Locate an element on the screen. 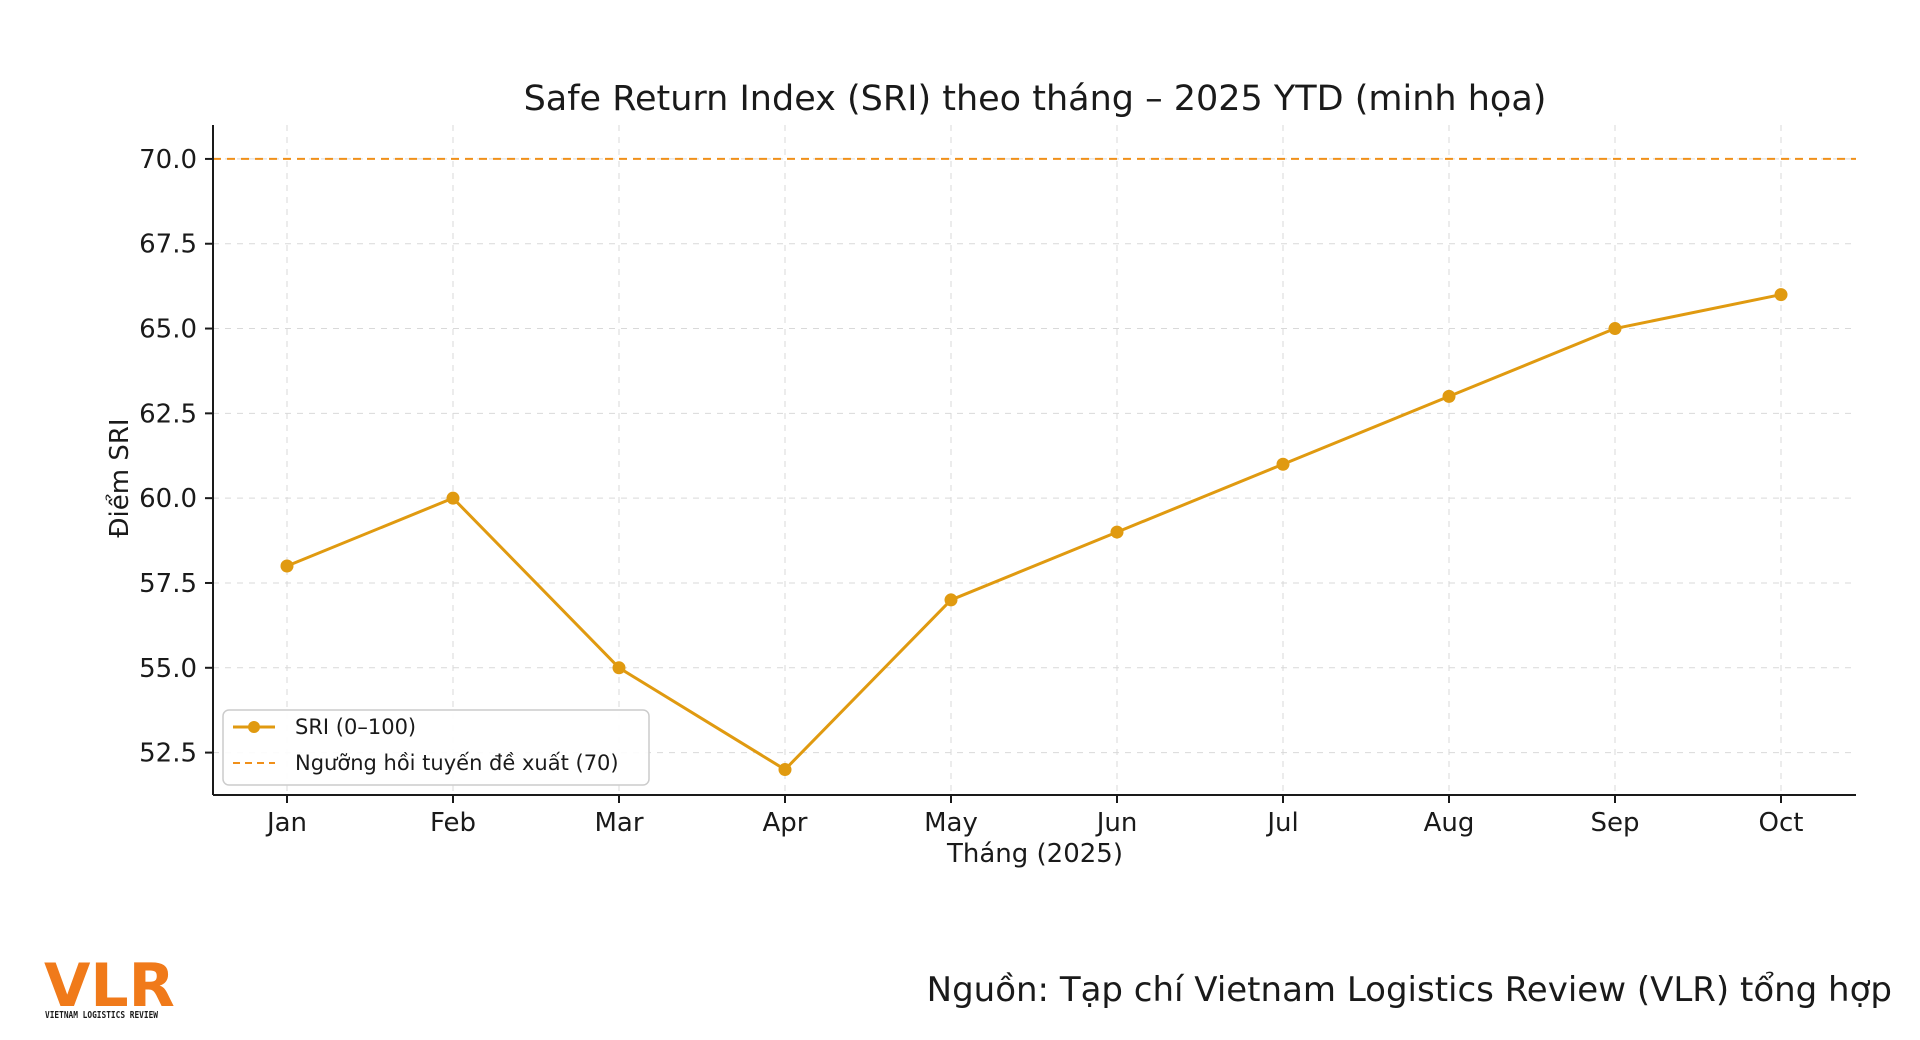 The image size is (1920, 1040). vlr-logo: VLR VIETNAM LOGISTICS REVIEW is located at coordinates (109, 986).